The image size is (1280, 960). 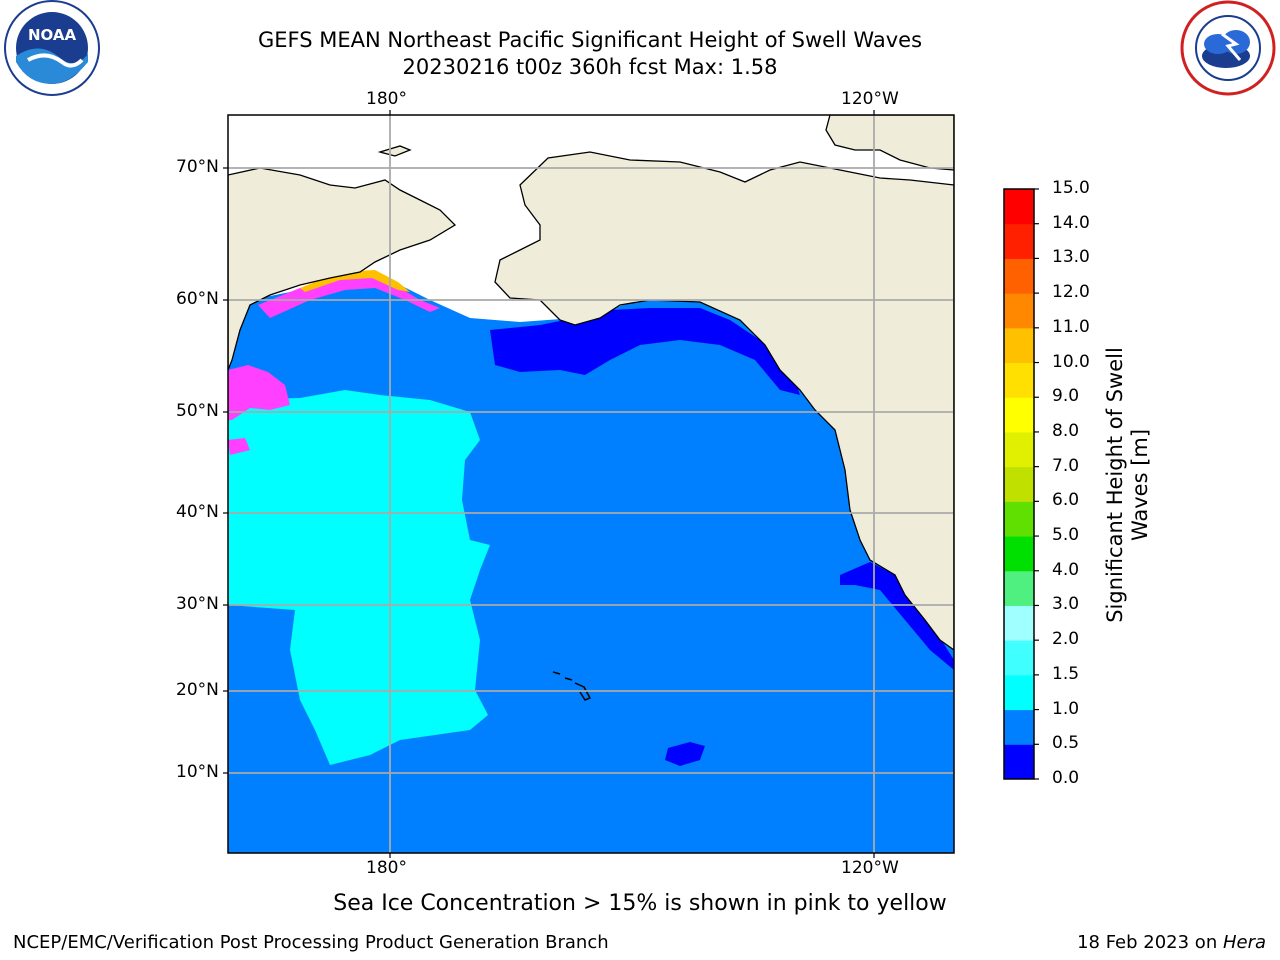 What do you see at coordinates (1066, 430) in the screenshot?
I see `colorbar-tick-label: 8.0` at bounding box center [1066, 430].